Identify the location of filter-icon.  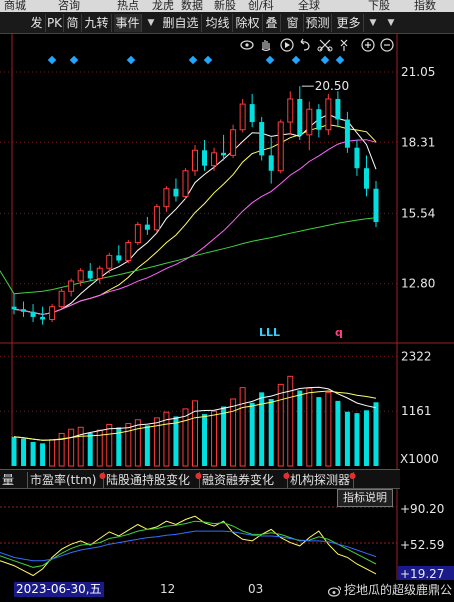
(344, 45).